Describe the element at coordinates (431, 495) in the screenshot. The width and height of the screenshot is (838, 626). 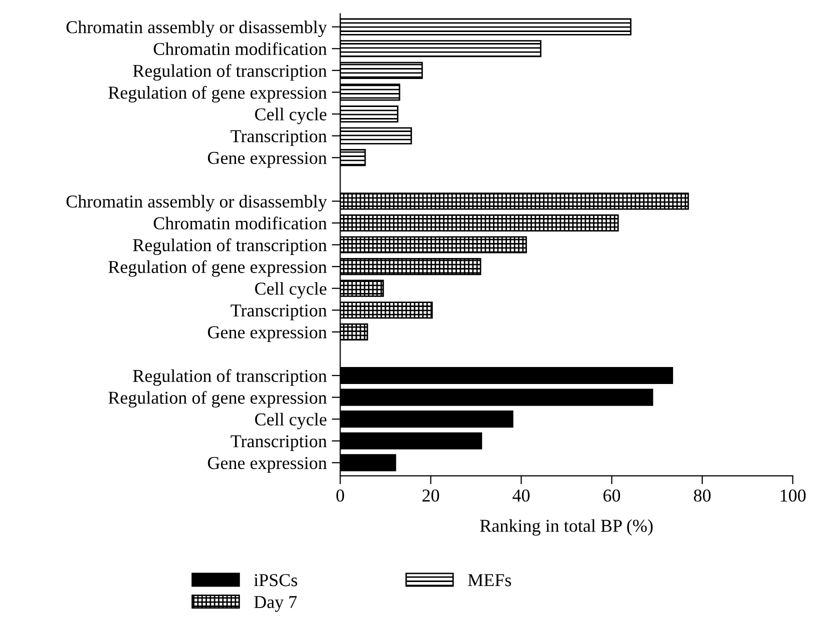
I see `x-tick-label: 20` at that location.